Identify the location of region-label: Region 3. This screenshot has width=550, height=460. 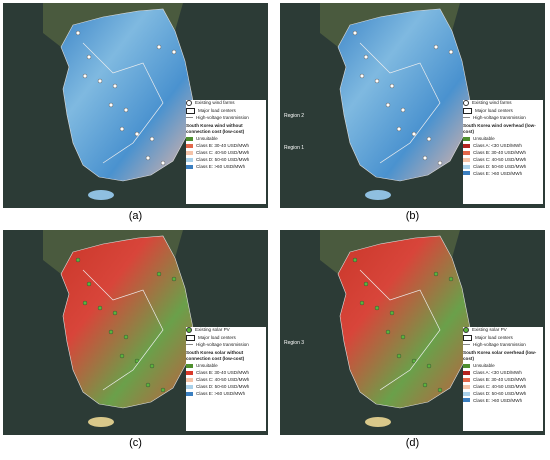
(294, 343).